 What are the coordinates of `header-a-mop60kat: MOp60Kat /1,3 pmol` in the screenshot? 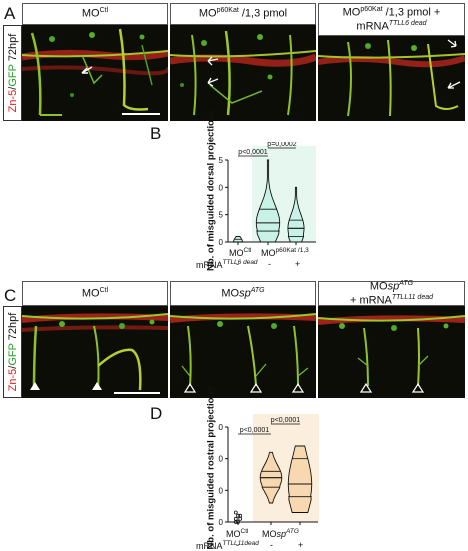 It's located at (243, 14).